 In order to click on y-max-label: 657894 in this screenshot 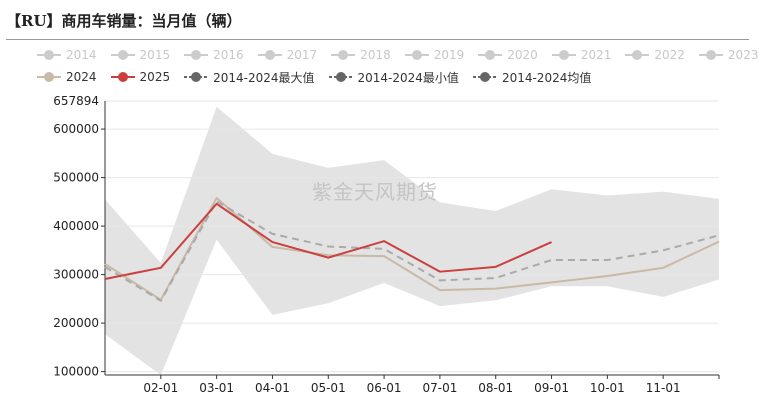, I will do `click(76, 101)`.